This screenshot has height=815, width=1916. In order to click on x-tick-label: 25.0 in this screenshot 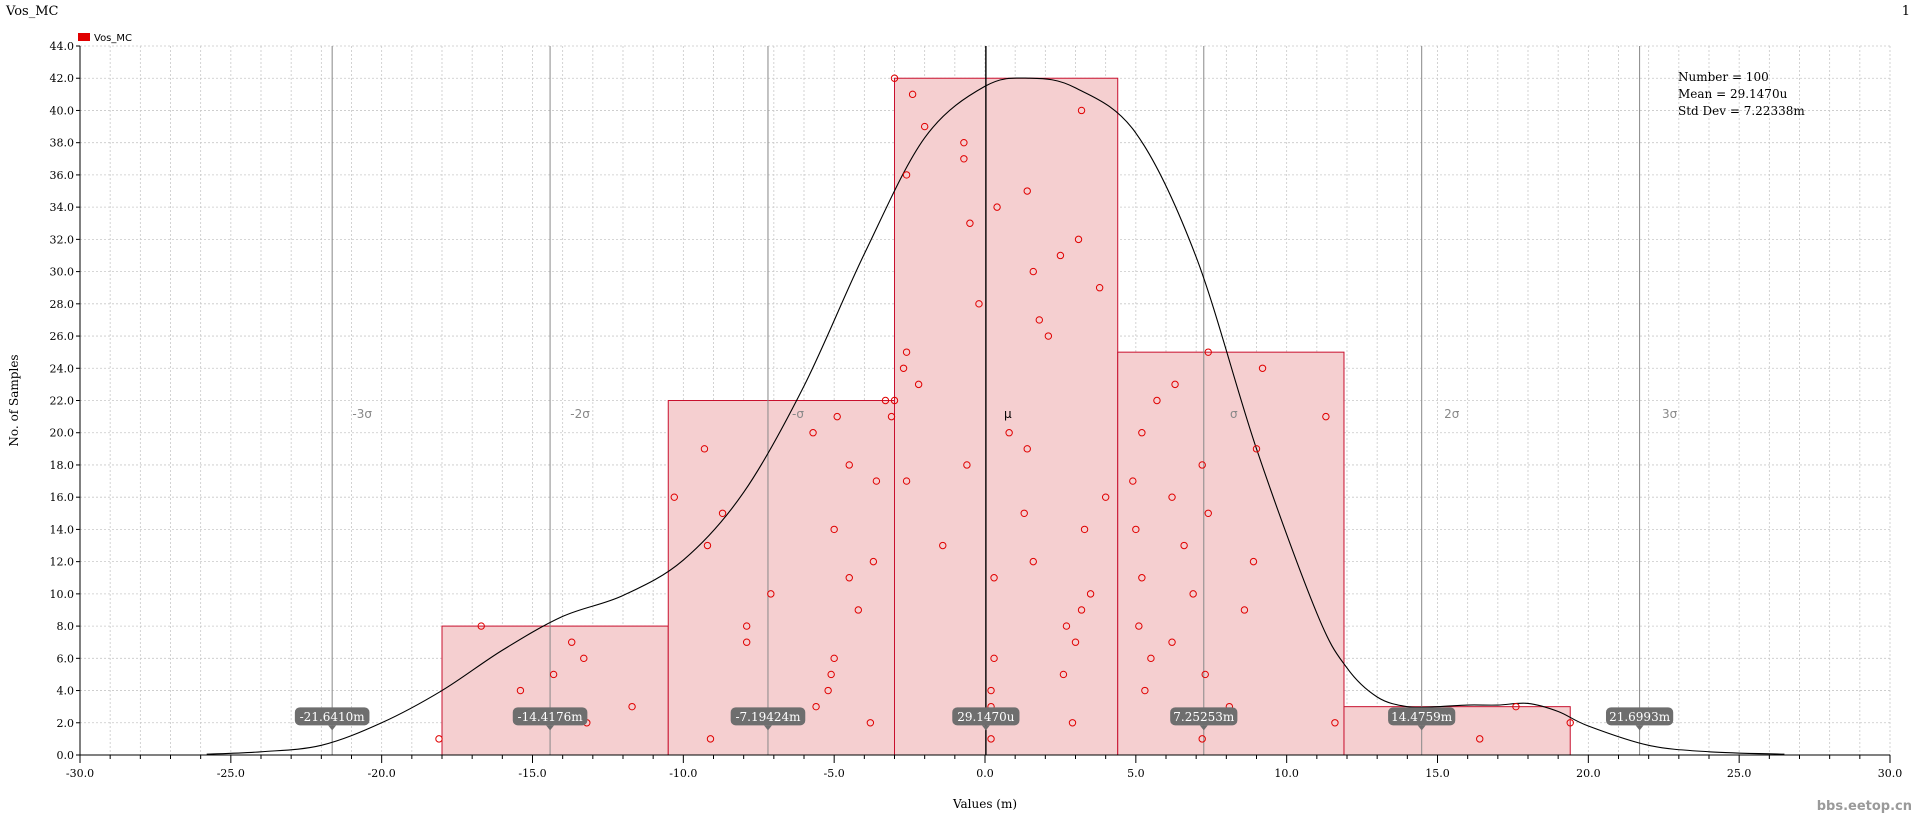, I will do `click(1739, 773)`.